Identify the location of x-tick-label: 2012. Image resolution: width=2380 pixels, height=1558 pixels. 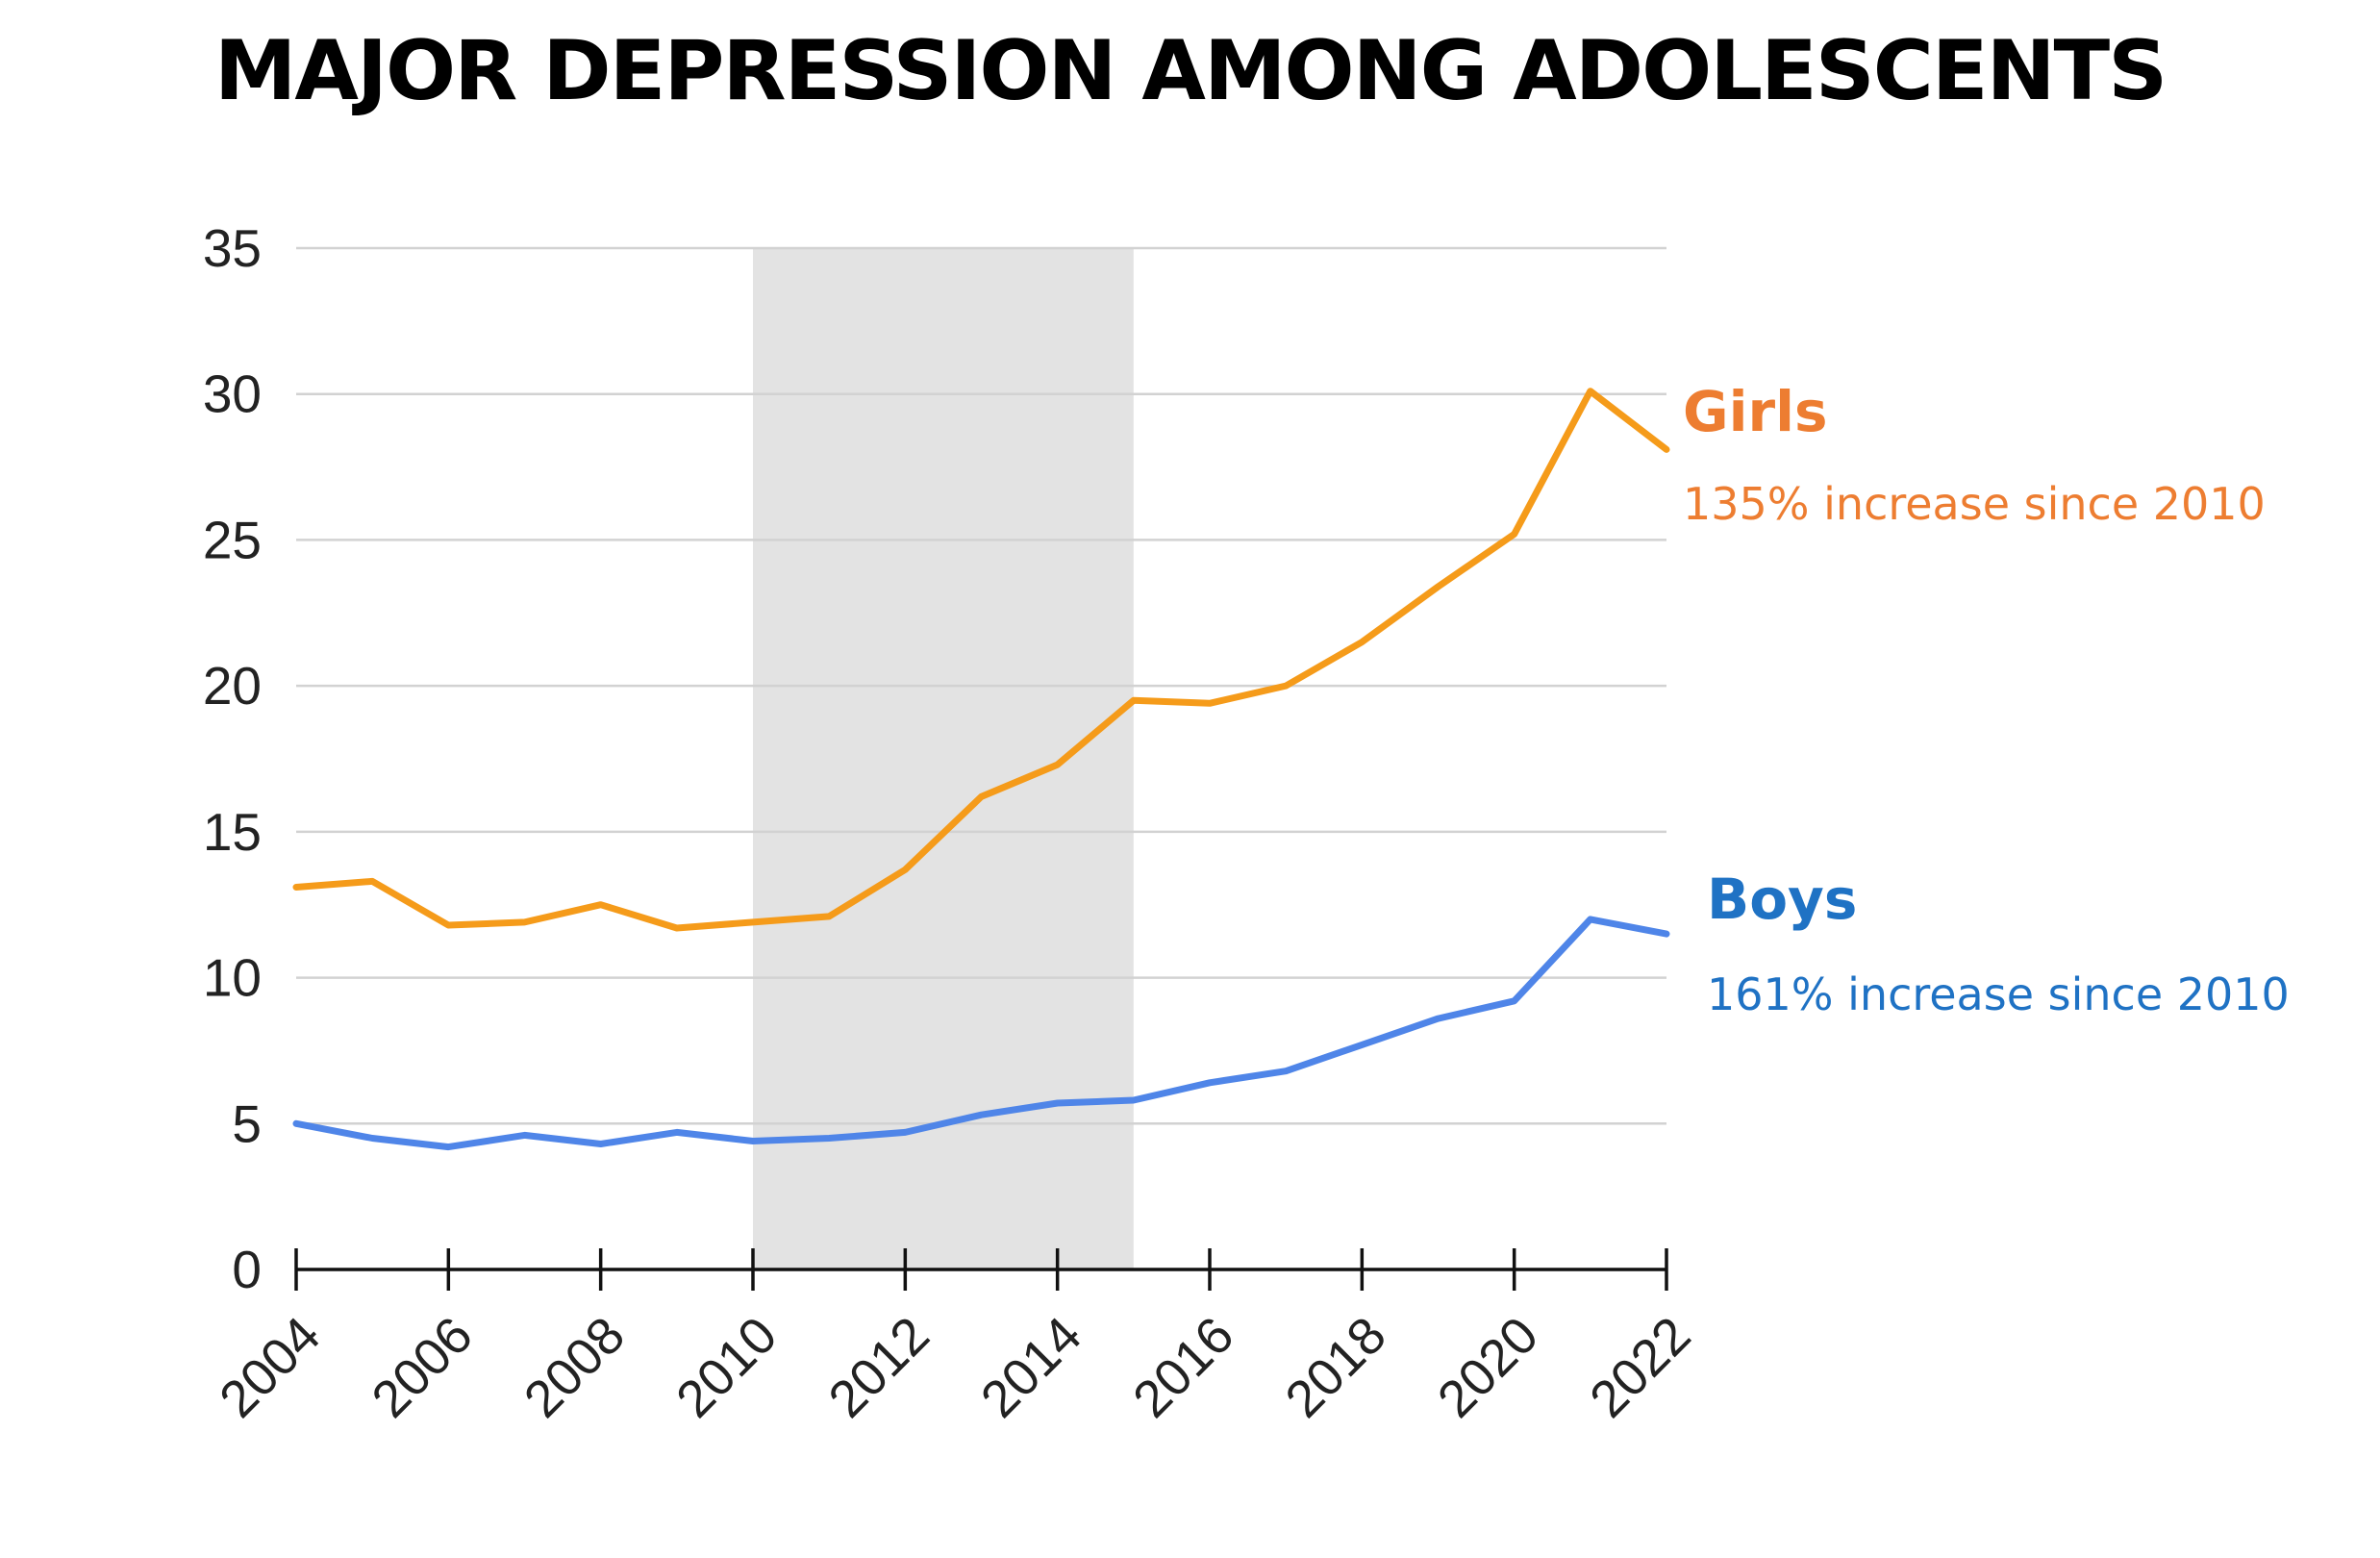
(878, 1367).